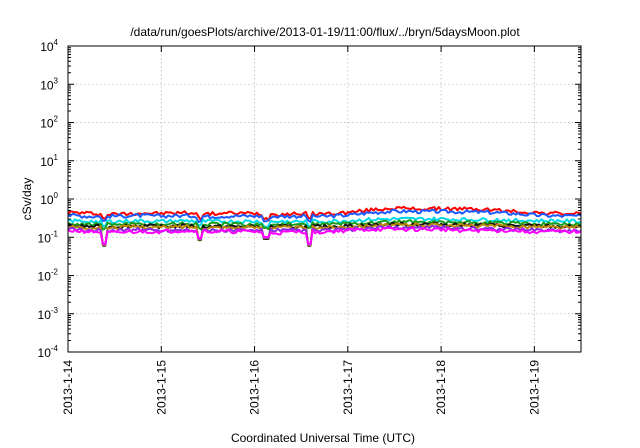 The image size is (640, 448). What do you see at coordinates (161, 387) in the screenshot?
I see `x-tick-label: 2013-1-15` at bounding box center [161, 387].